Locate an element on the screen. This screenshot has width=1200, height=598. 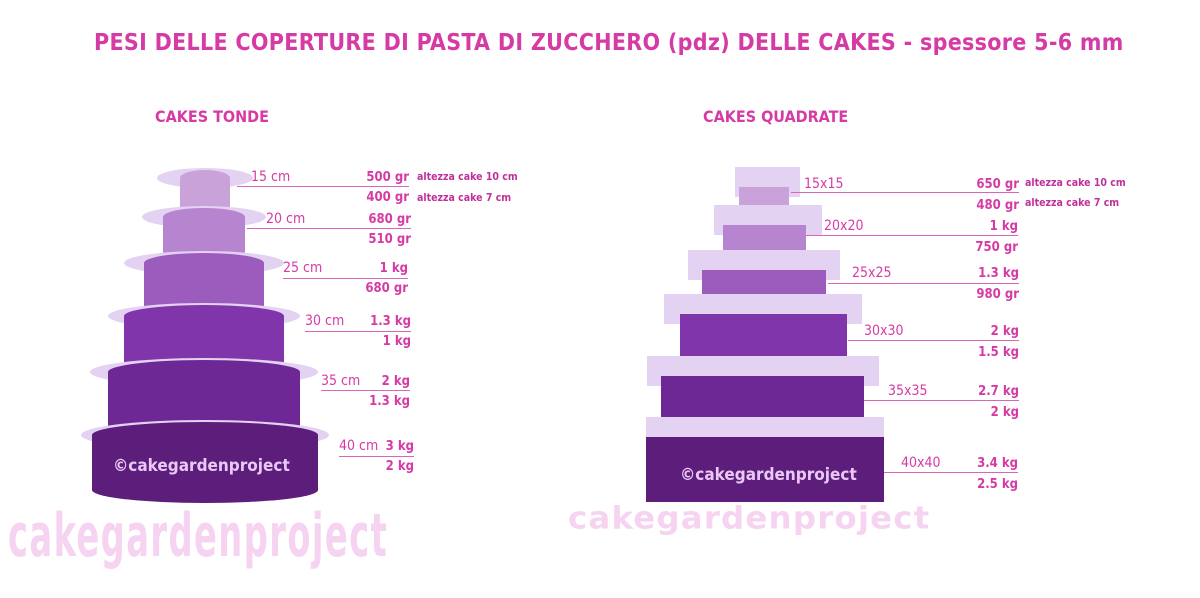
round-weight-10cm: 680 gr is located at coordinates (389, 219).